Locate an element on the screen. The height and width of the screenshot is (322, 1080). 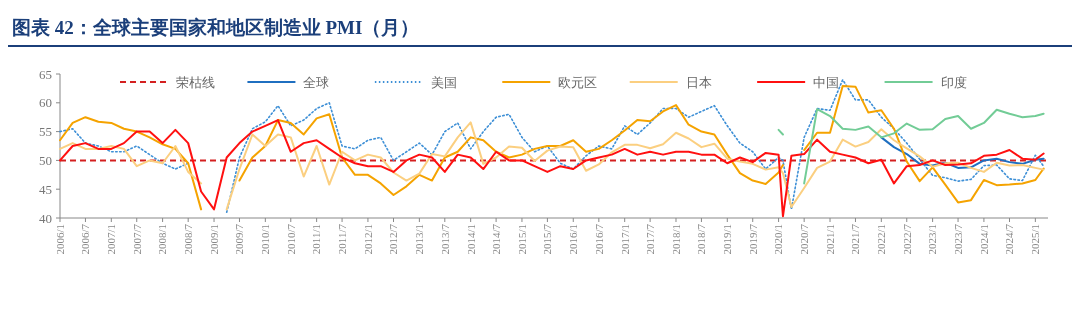
y-tick-label: 55 is located at coordinates (45, 132).